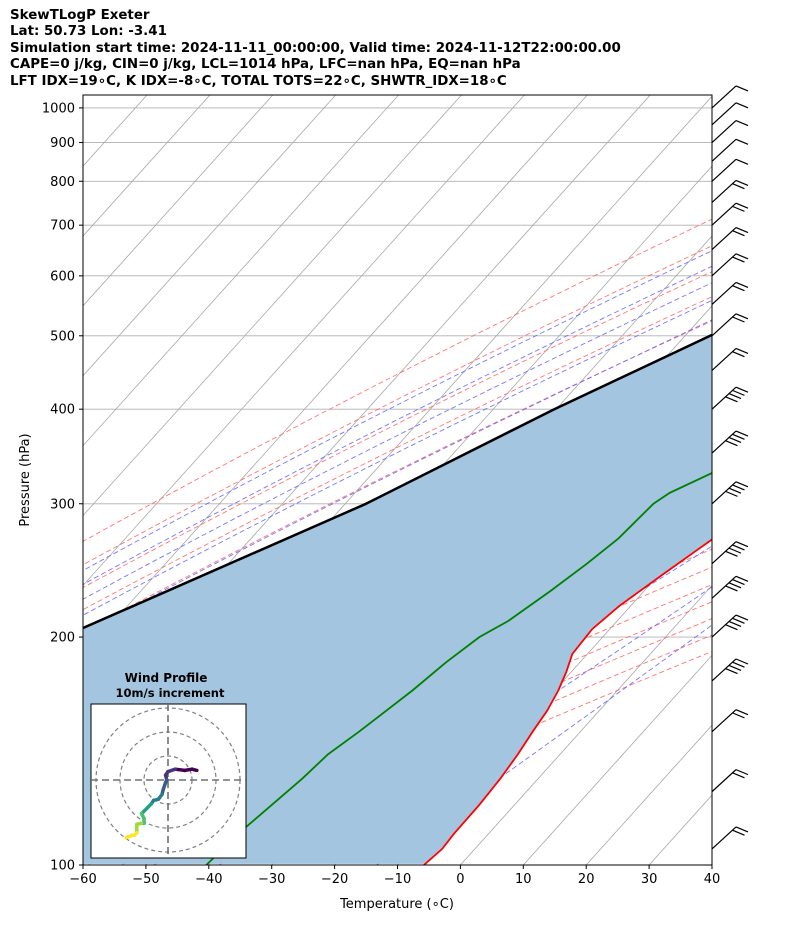 The image size is (794, 937). I want to click on y-tick-label: 100, so click(62, 866).